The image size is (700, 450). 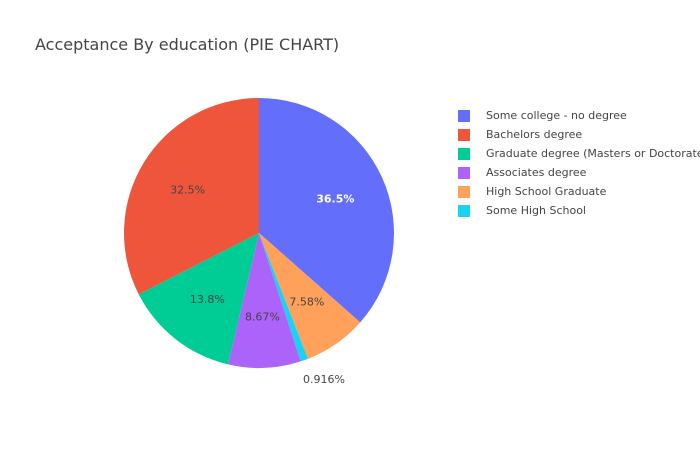 I want to click on slice-label: 8.67%, so click(x=262, y=317).